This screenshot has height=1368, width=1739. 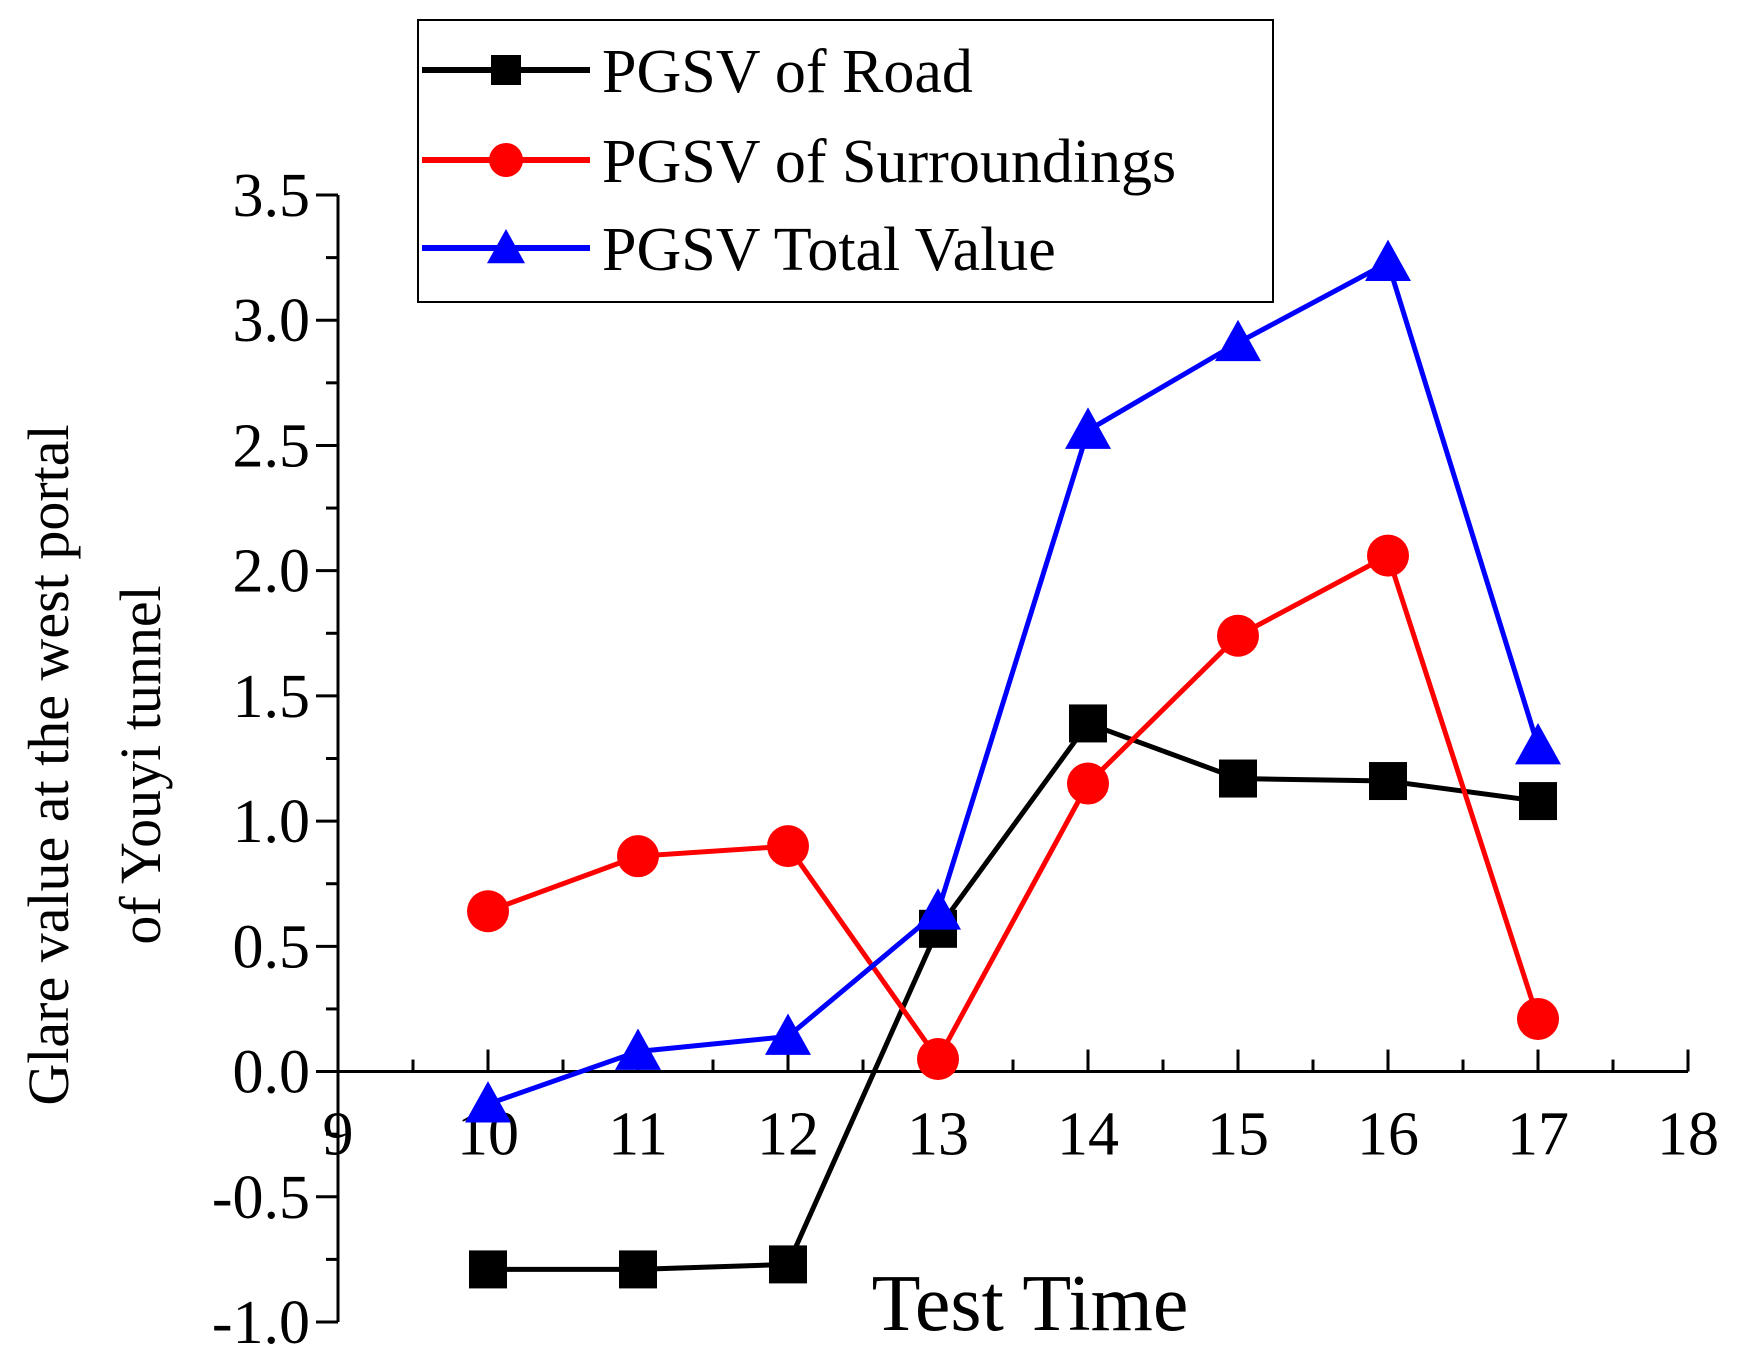 What do you see at coordinates (829, 250) in the screenshot?
I see `legend-label: PGSV Total Value` at bounding box center [829, 250].